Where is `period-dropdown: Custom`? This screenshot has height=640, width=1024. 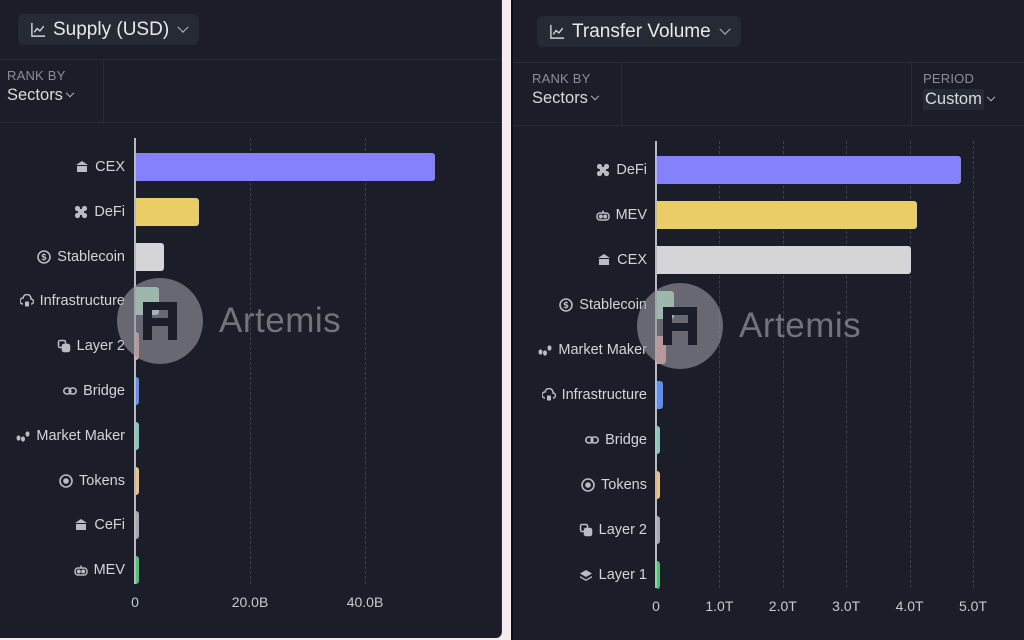 period-dropdown: Custom is located at coordinates (959, 99).